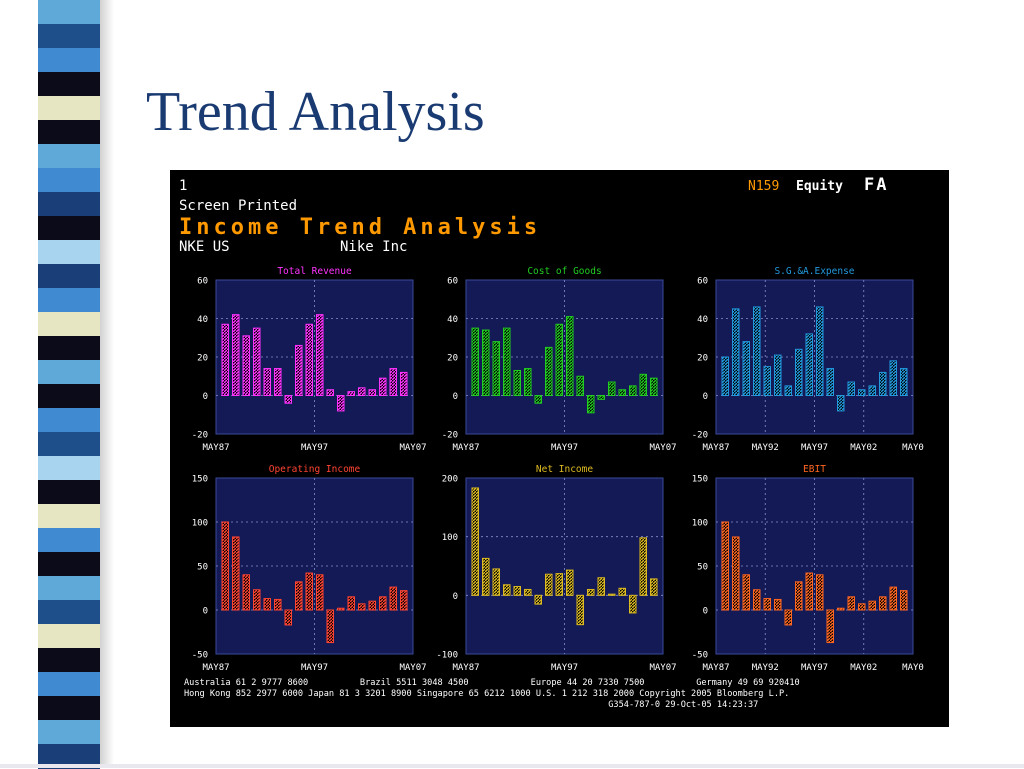  Describe the element at coordinates (764, 186) in the screenshot. I see `function-code: N159` at that location.